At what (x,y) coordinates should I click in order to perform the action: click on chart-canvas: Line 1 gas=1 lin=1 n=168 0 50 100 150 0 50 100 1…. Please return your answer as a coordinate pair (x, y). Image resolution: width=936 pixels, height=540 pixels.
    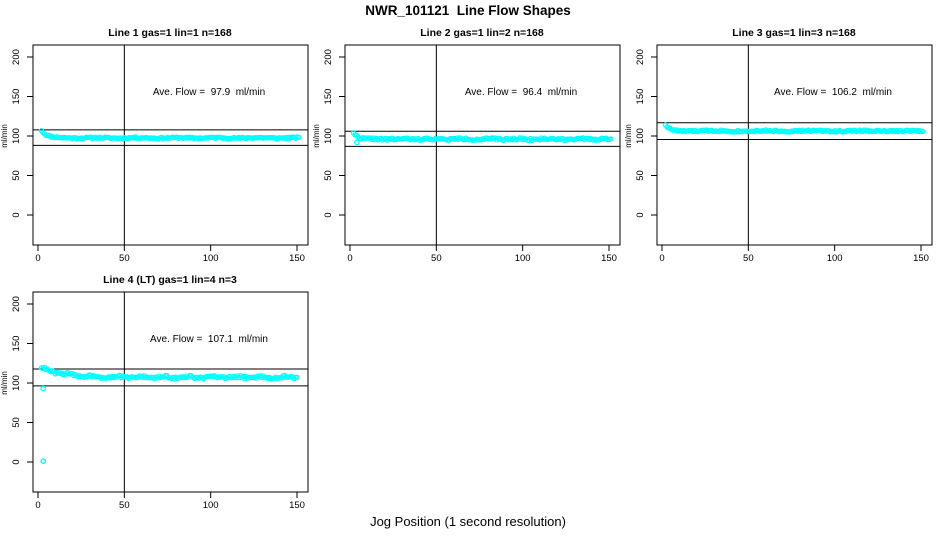
    Looking at the image, I should click on (154, 145).